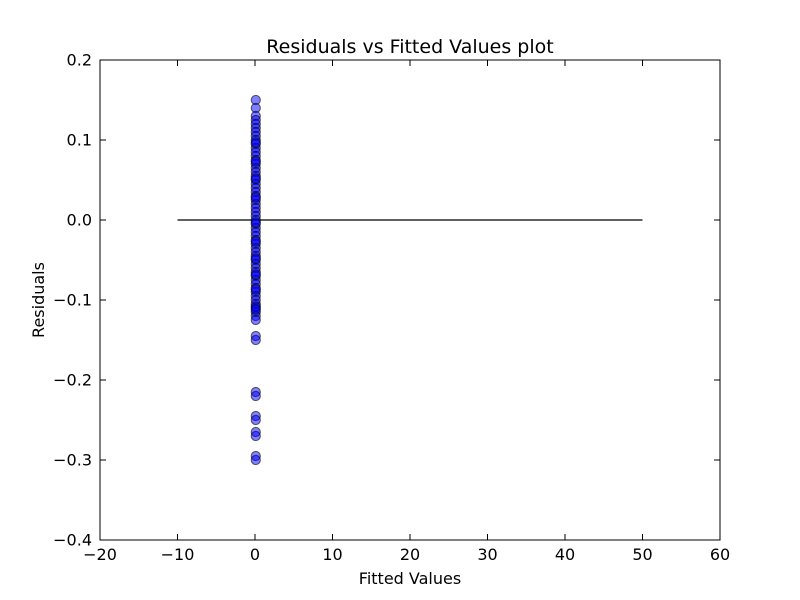 The height and width of the screenshot is (600, 800). What do you see at coordinates (720, 554) in the screenshot?
I see `x-tick-label: 60` at bounding box center [720, 554].